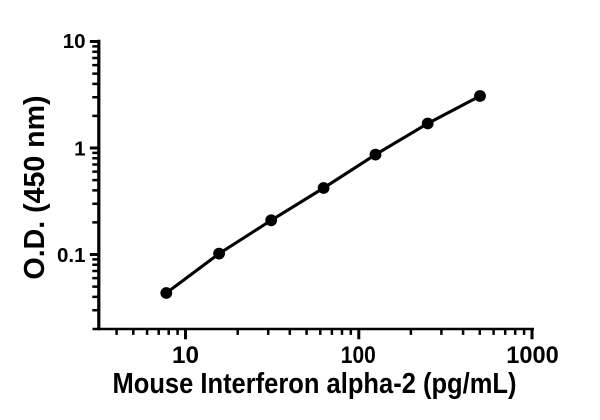  I want to click on svg-text:Mouse Interferon alpha-2 (pg/m: Mouse Interferon alpha-2 (pg/mL), so click(315, 384).